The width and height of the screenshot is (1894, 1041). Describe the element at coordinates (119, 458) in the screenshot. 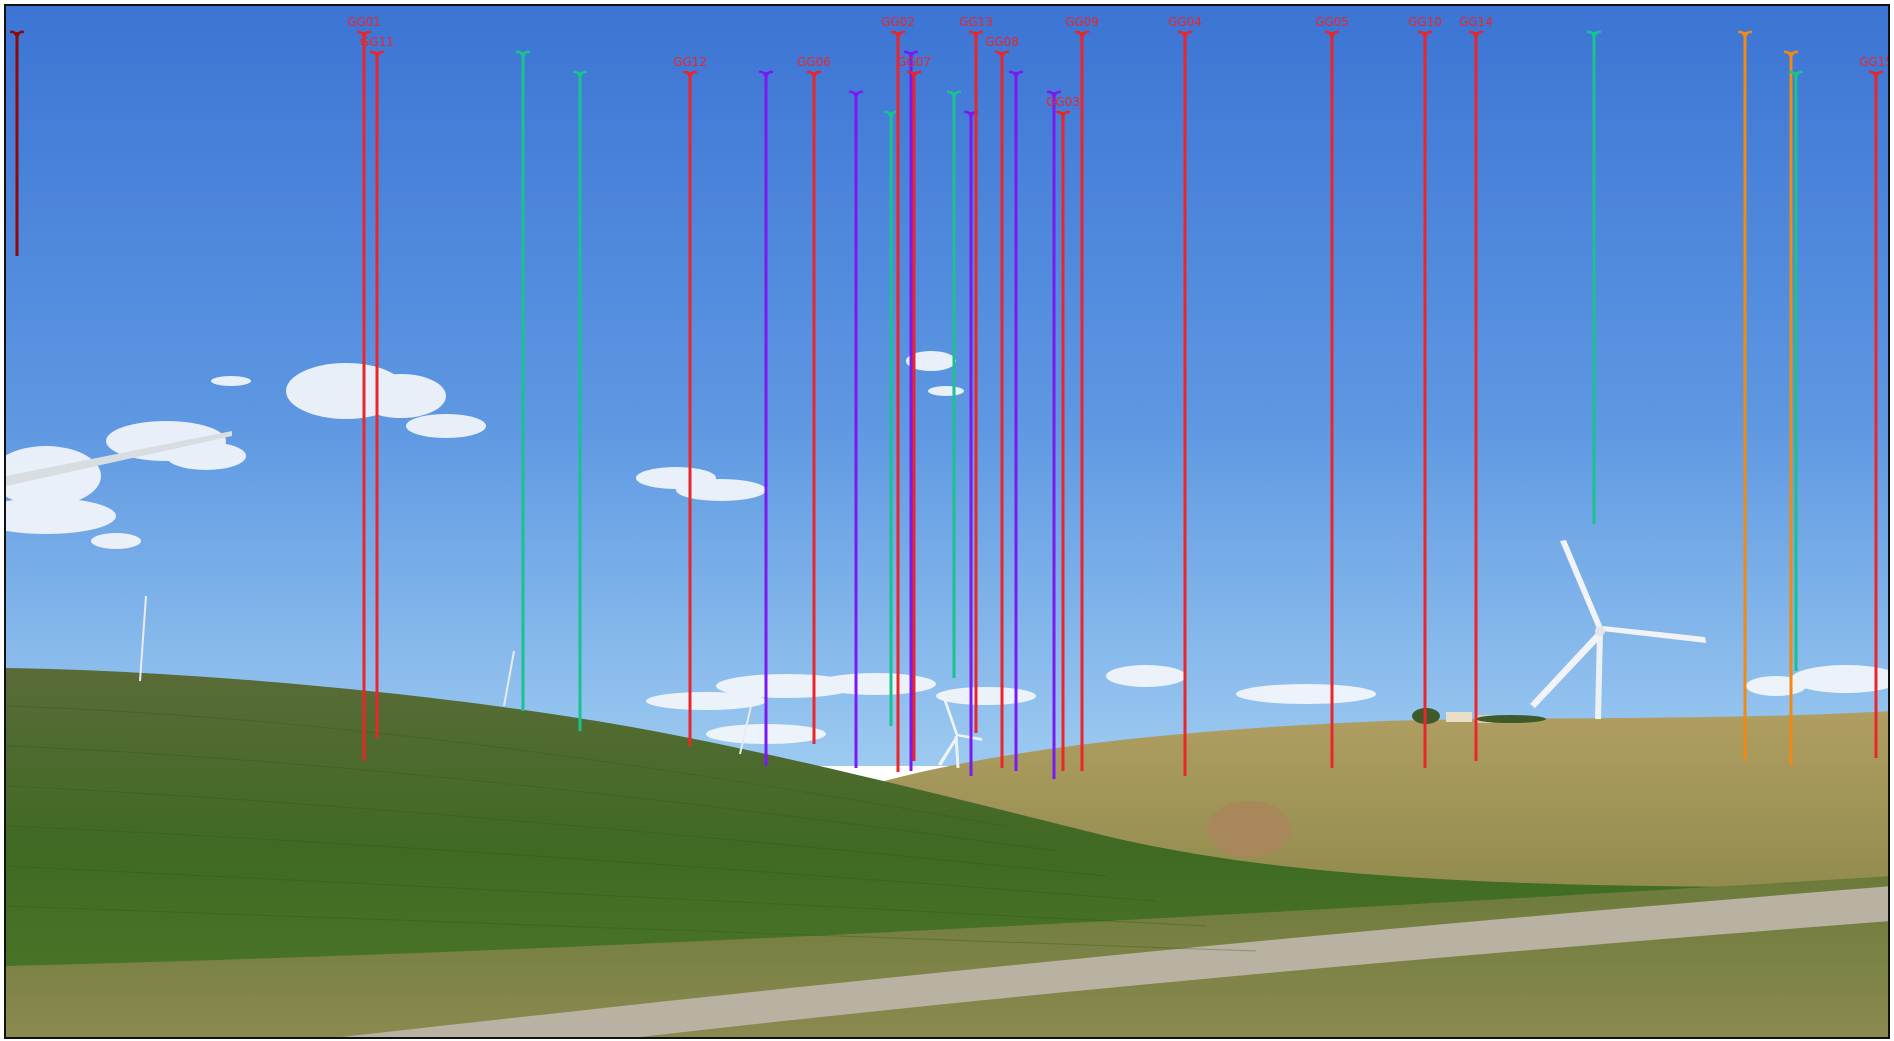

I see `turbine-blade-left` at that location.